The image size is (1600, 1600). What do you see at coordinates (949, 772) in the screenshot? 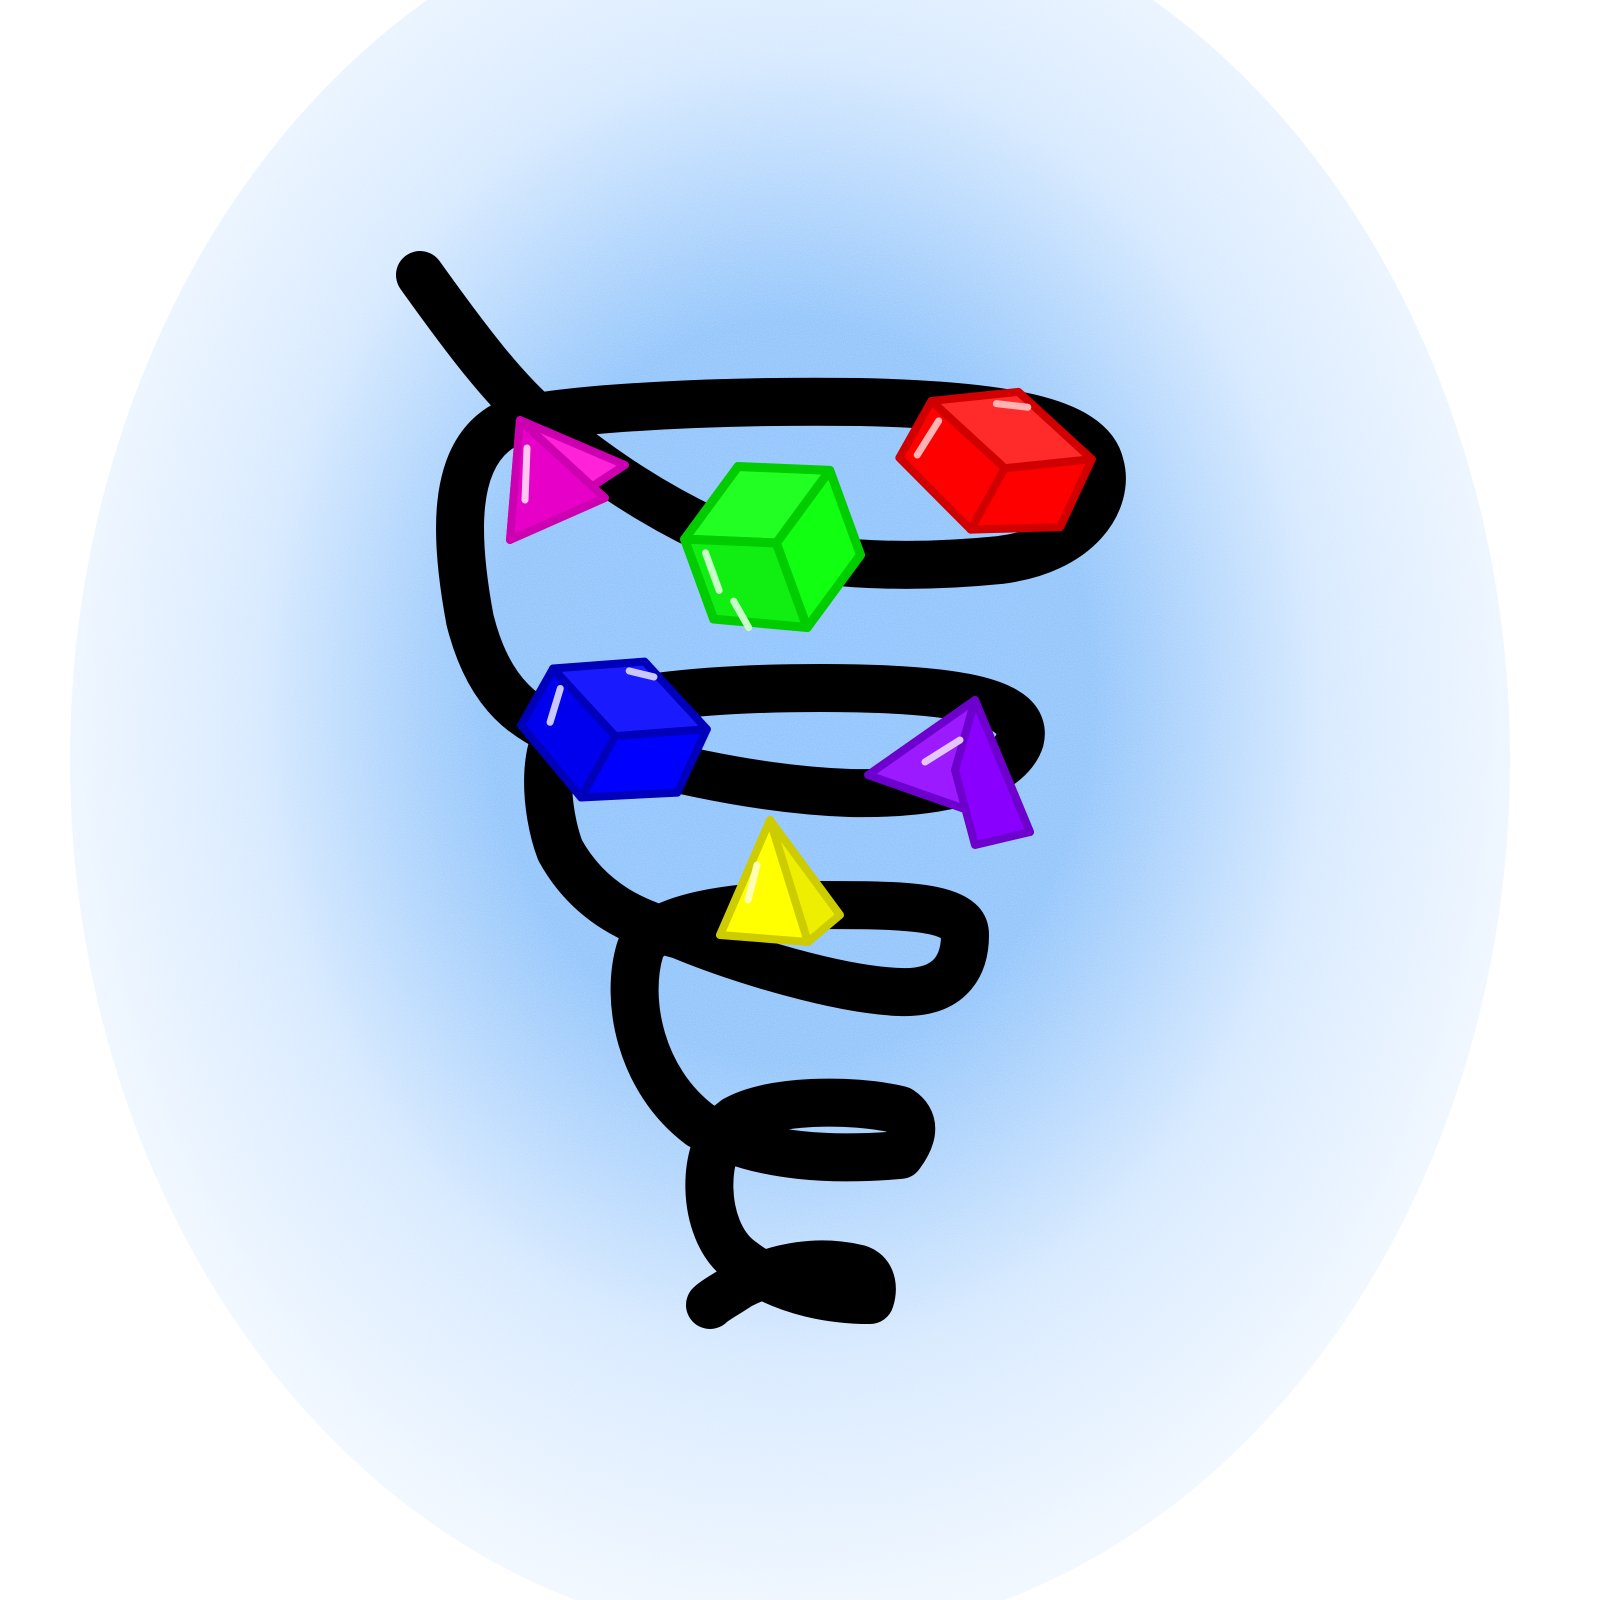
I see `purple-pyramid-gem` at bounding box center [949, 772].